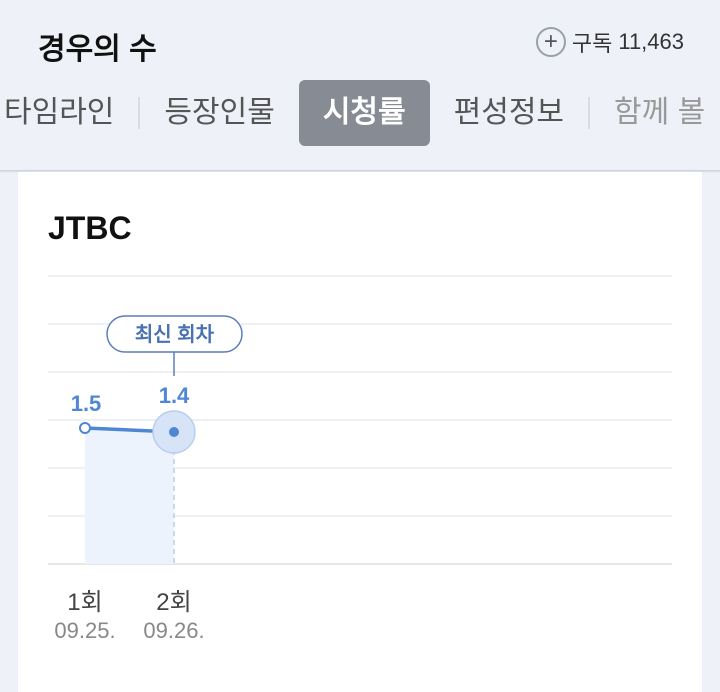 The height and width of the screenshot is (692, 720). Describe the element at coordinates (174, 602) in the screenshot. I see `x-tick-label: 2회` at that location.